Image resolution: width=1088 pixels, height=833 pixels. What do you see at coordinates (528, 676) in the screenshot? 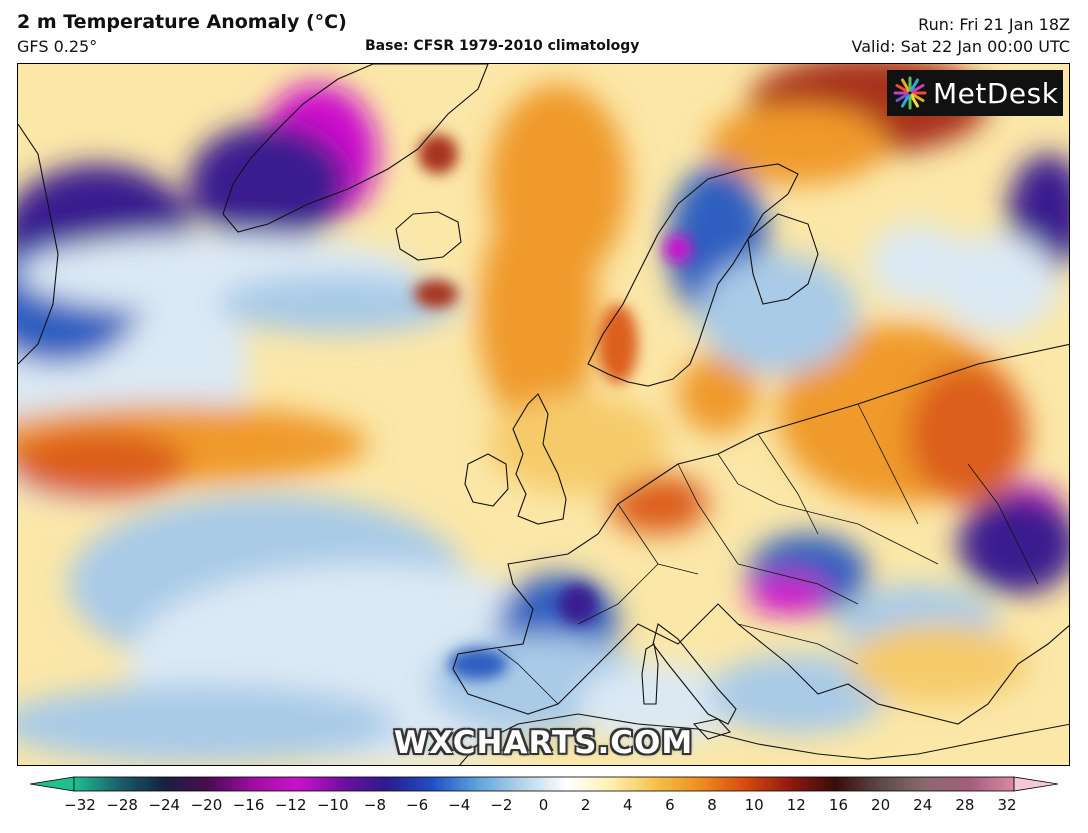
I see `border-spain-portugal` at bounding box center [528, 676].